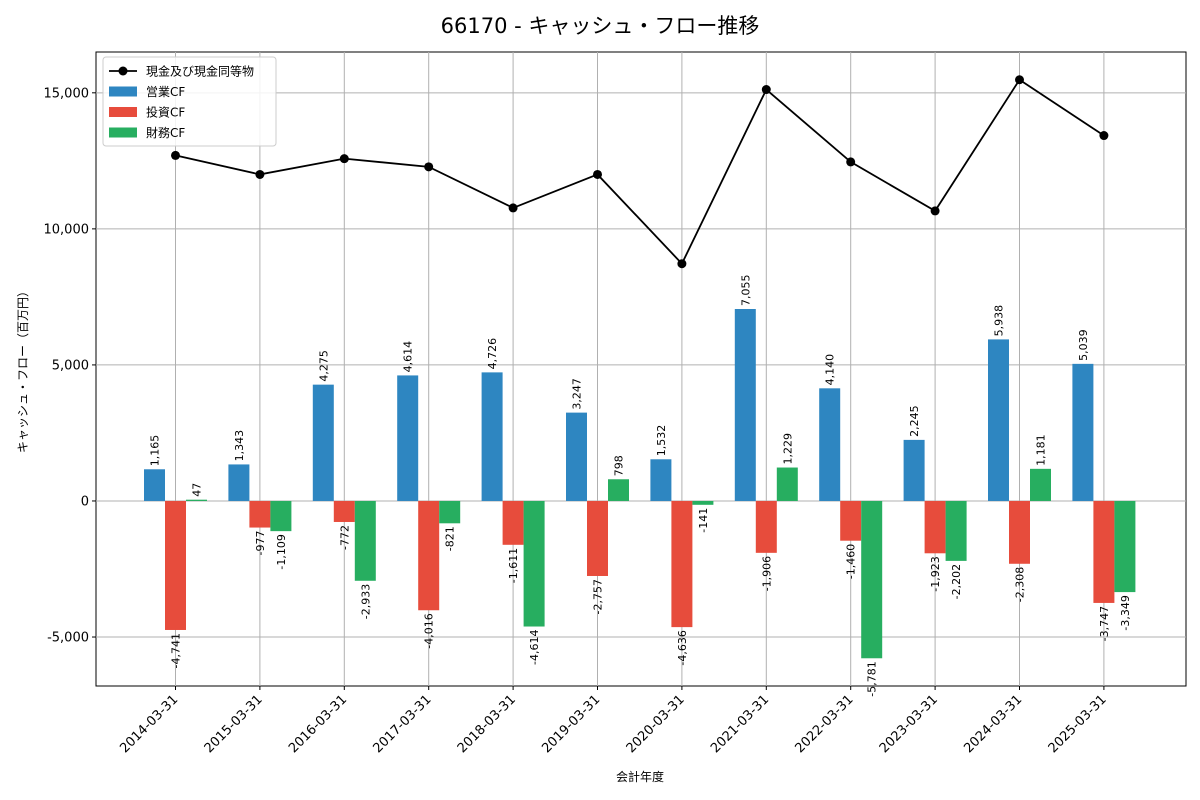 The height and width of the screenshot is (800, 1200). Describe the element at coordinates (23, 369) in the screenshot. I see `y-axis-label: キャッシュ・フロー（百万円）` at that location.